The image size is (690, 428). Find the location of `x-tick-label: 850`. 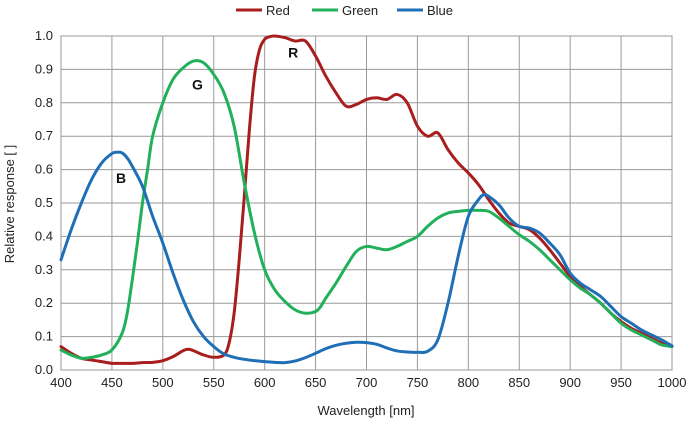

x-tick-label: 850 is located at coordinates (519, 382).